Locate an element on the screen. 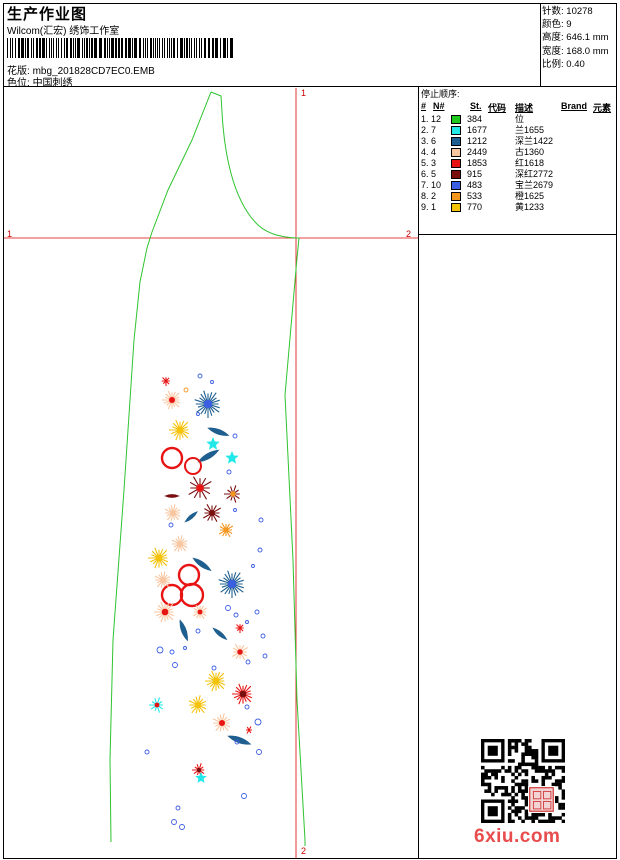 The height and width of the screenshot is (860, 620). legend-row: 5. 3 1853 红1618 is located at coordinates (519, 163).